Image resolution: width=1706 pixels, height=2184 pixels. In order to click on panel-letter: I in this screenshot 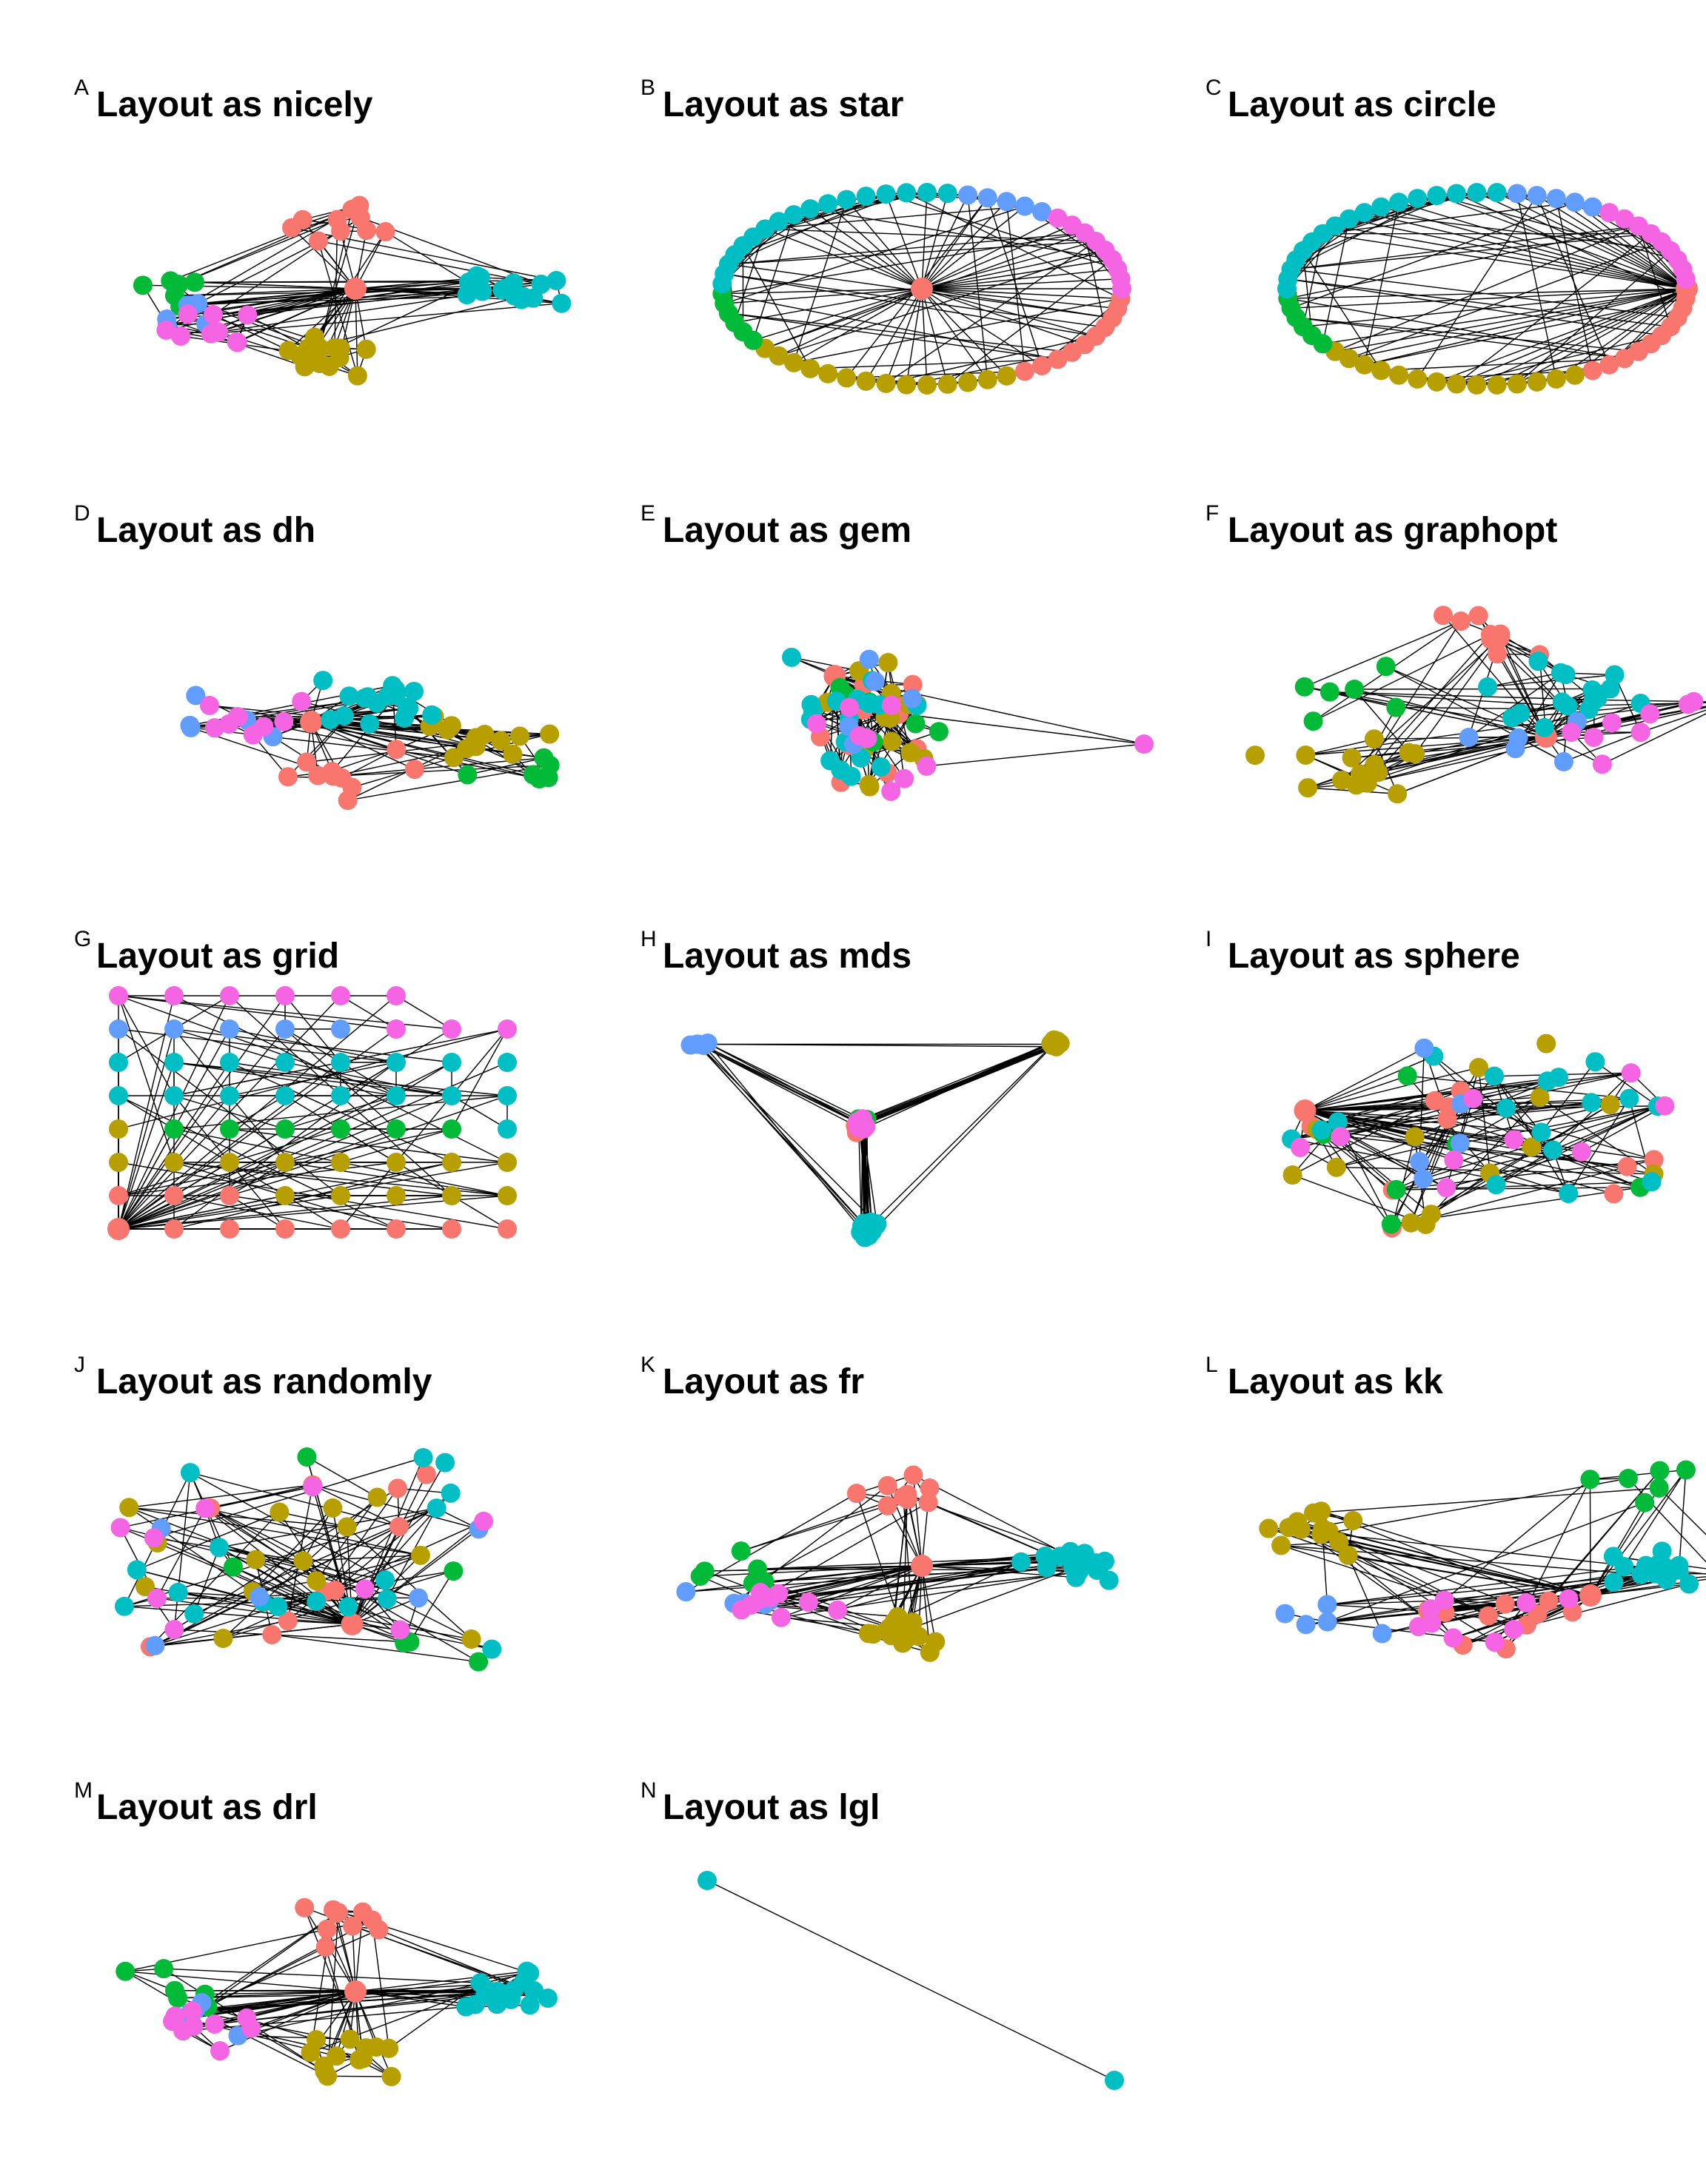, I will do `click(1208, 939)`.